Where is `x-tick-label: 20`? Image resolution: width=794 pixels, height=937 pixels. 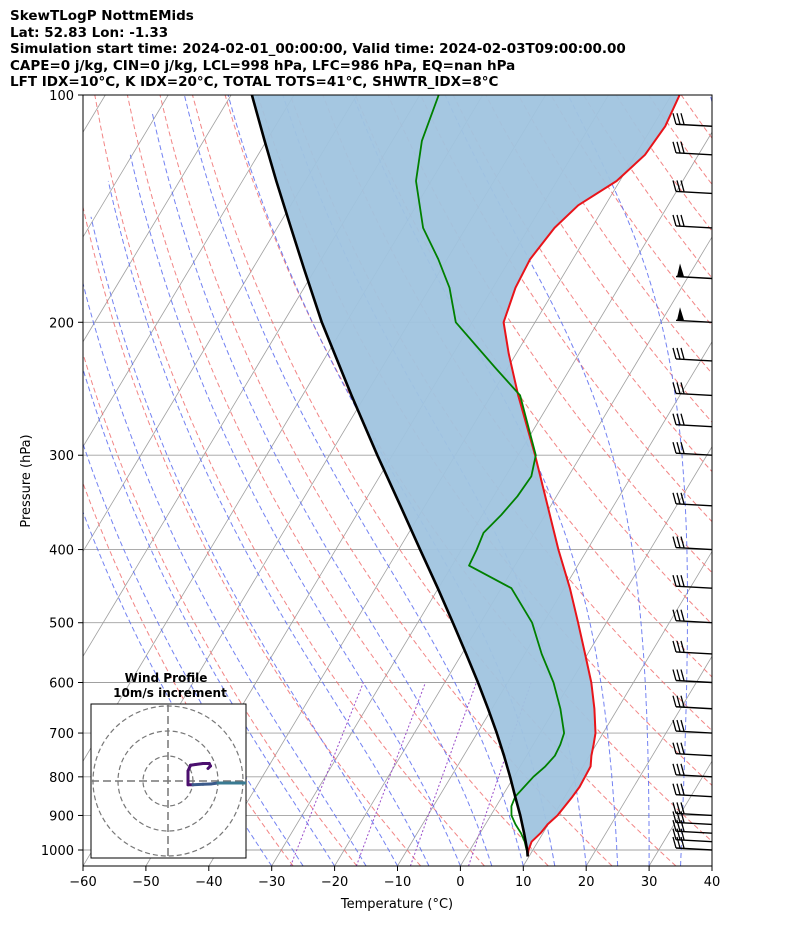
x-tick-label: 20 is located at coordinates (586, 882).